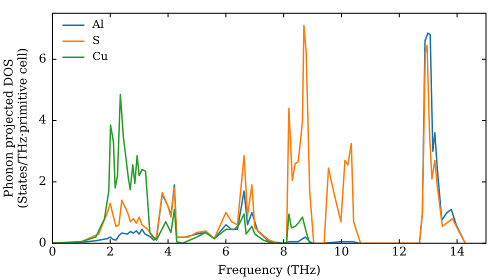  Describe the element at coordinates (100, 57) in the screenshot. I see `legend-label: Cu` at that location.